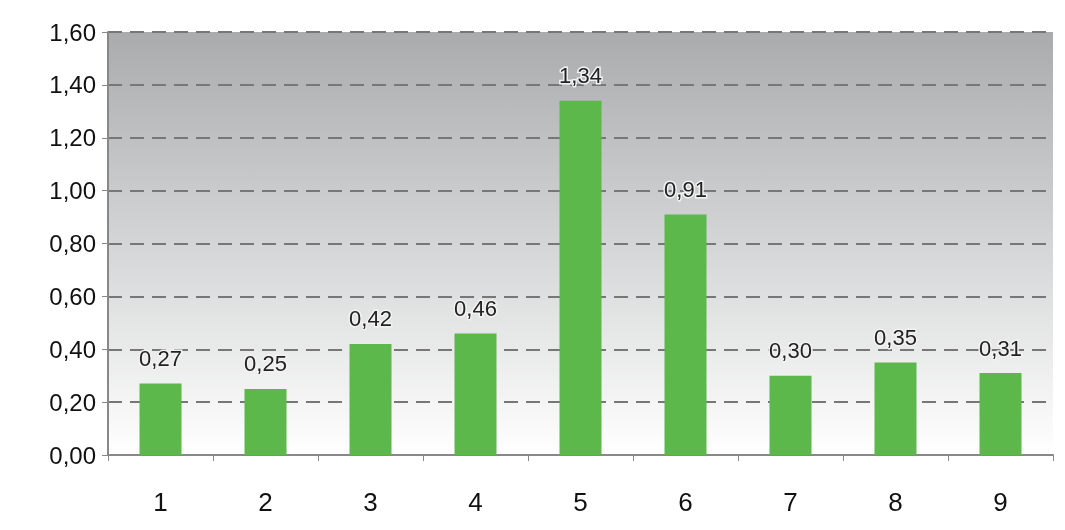  What do you see at coordinates (72, 32) in the screenshot?
I see `y-tick-label: 1,60` at bounding box center [72, 32].